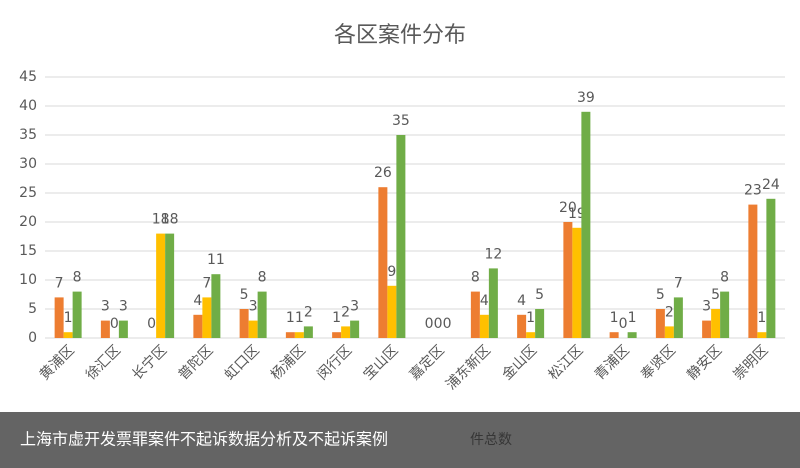 The height and width of the screenshot is (468, 800). I want to click on y-tick-label: 30, so click(28, 164).